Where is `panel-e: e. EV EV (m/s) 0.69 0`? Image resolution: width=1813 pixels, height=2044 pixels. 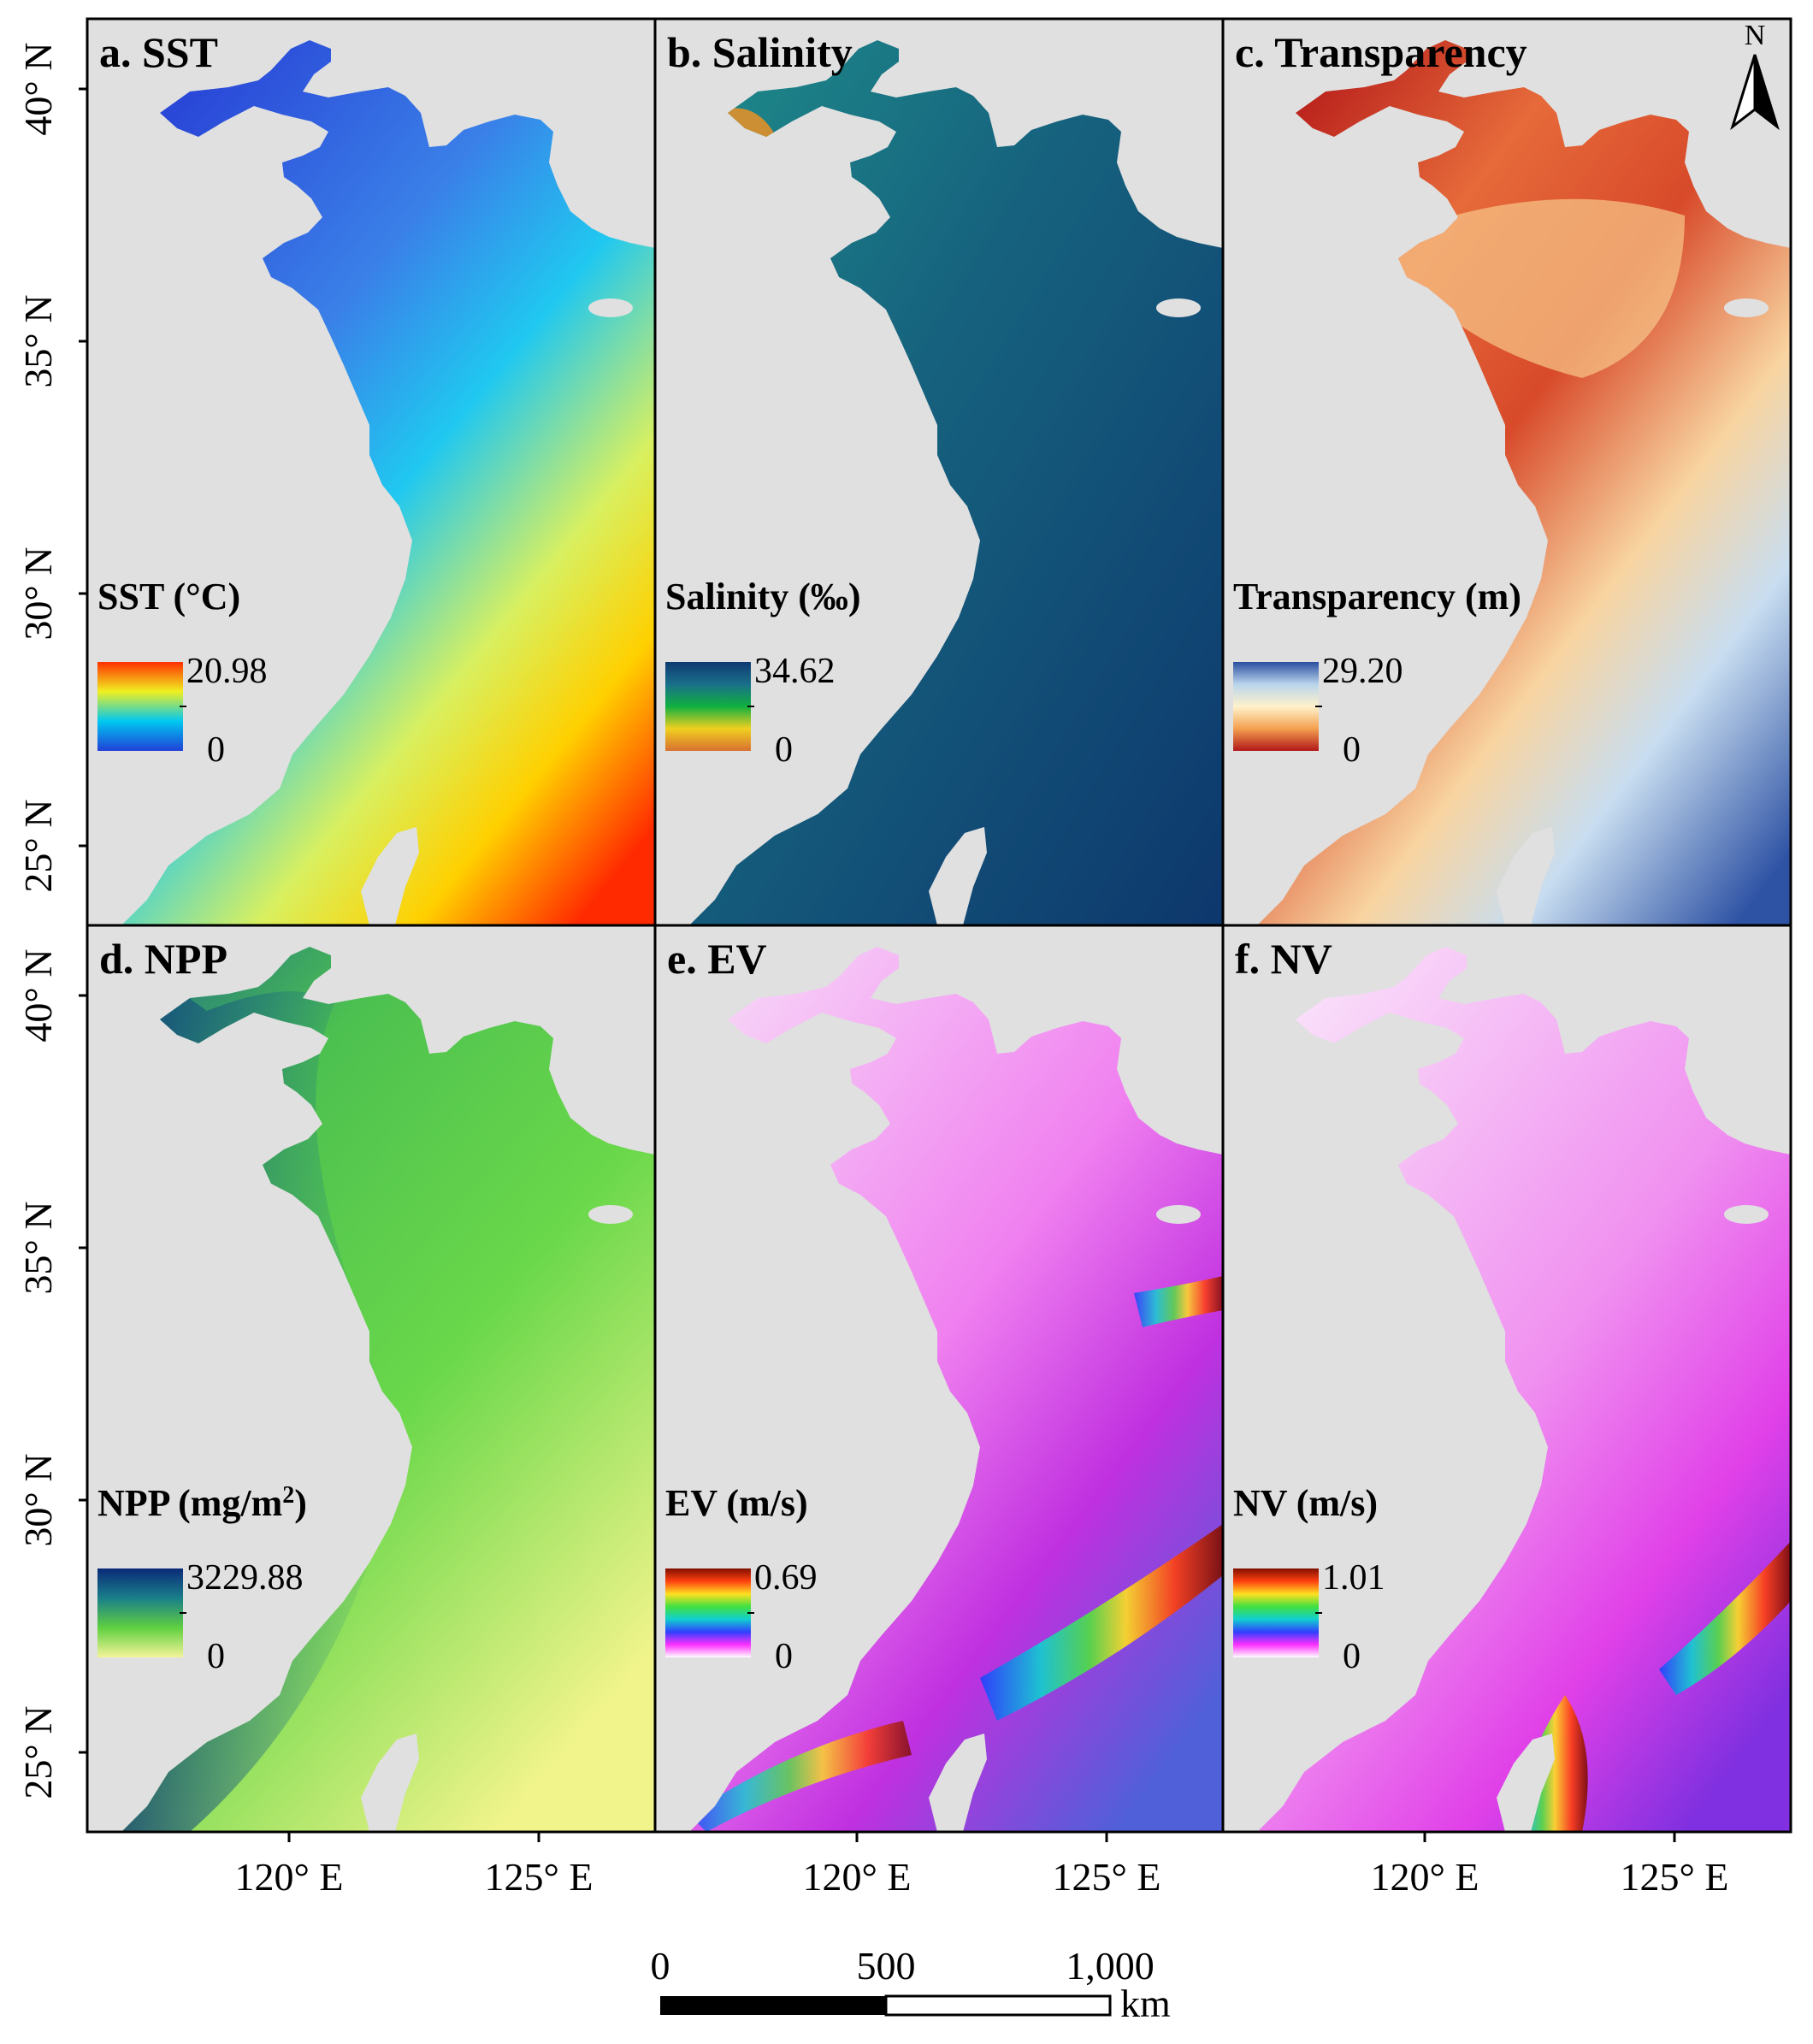 panel-e: e. EV EV (m/s) 0.69 0 is located at coordinates (939, 1379).